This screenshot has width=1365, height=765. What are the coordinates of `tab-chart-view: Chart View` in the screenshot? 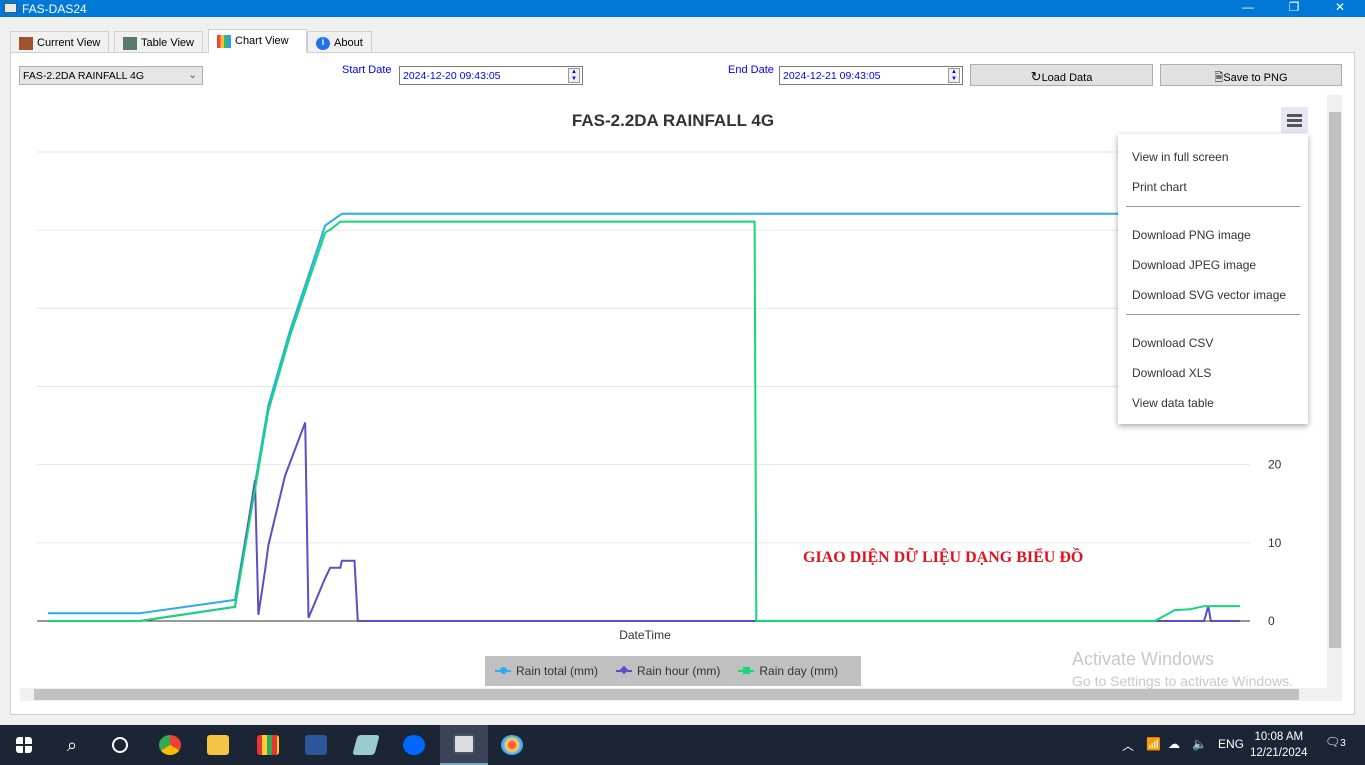 It's located at (257, 41).